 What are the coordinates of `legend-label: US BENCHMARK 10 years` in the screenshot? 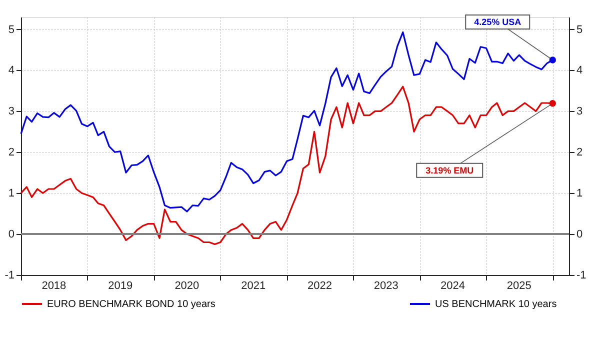 It's located at (496, 304).